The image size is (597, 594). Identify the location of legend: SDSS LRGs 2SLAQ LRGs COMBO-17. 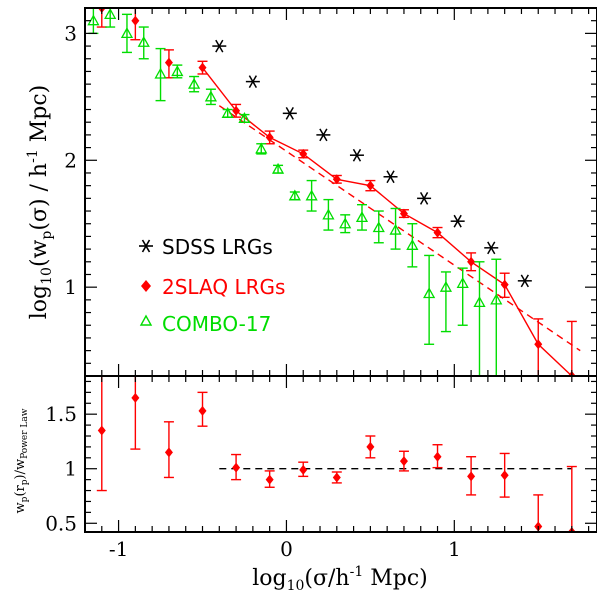
(212, 285).